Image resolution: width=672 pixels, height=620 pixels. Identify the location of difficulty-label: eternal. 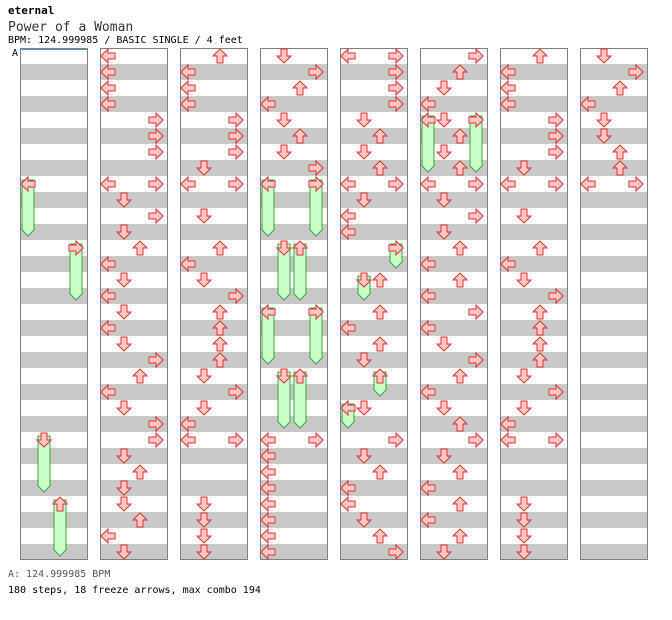
(31, 10).